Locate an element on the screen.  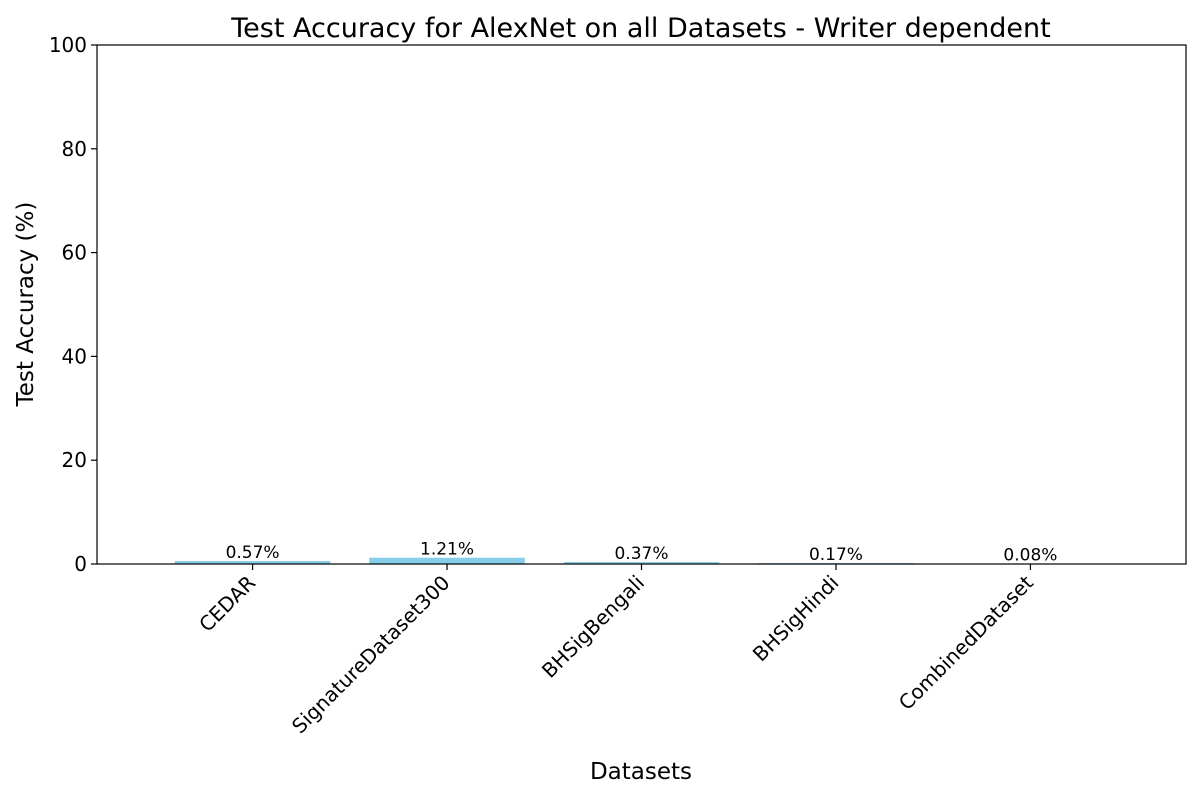
y-tick-label: 0 is located at coordinates (80, 564).